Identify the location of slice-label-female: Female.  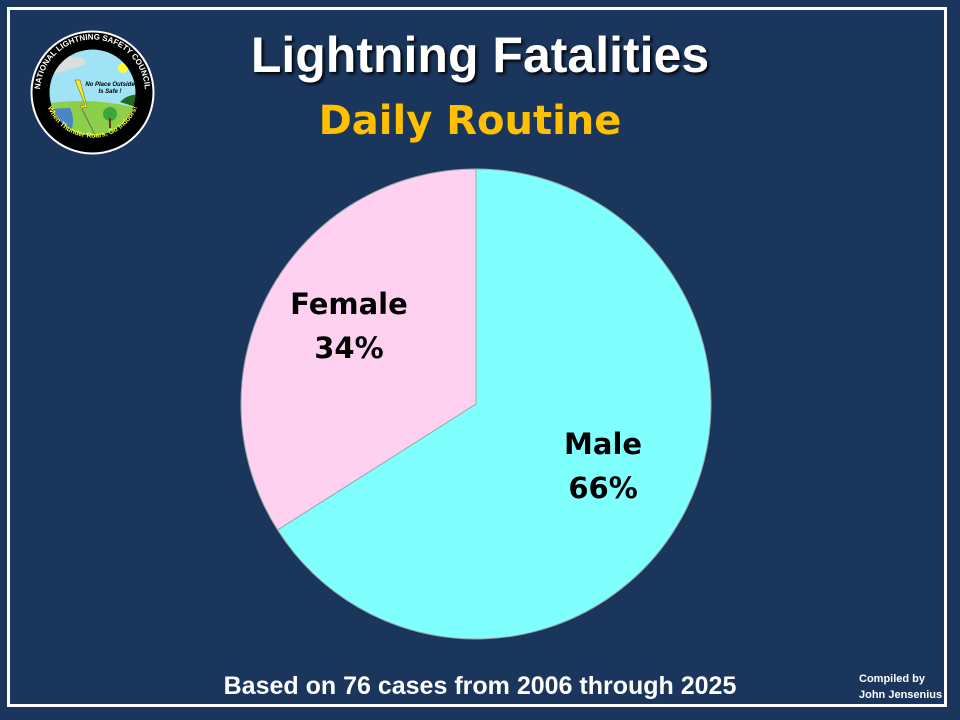
(349, 304).